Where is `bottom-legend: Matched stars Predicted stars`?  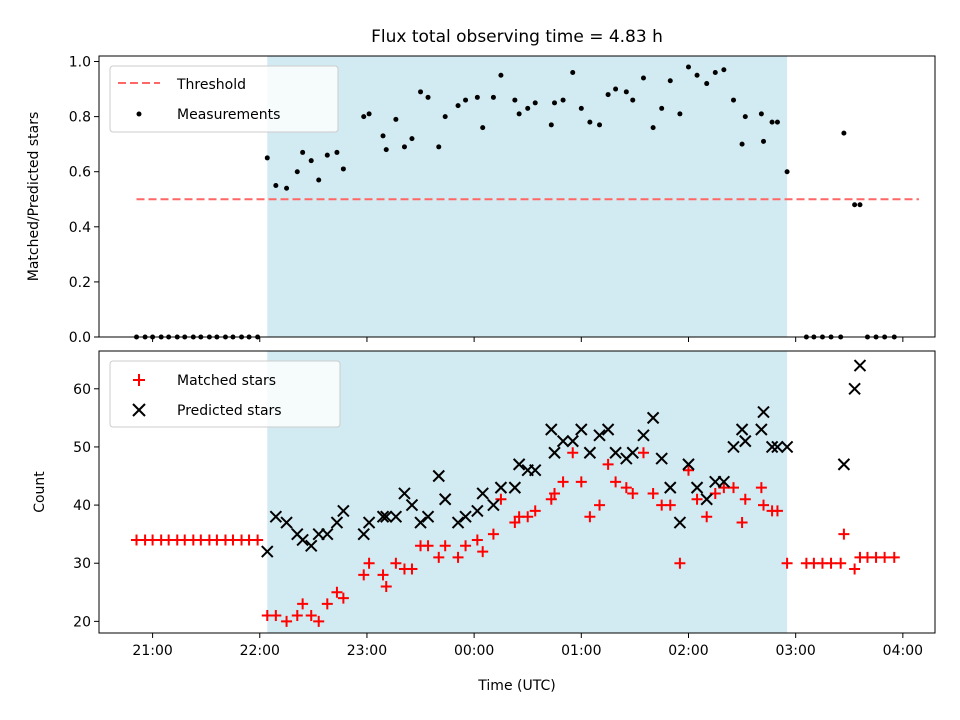
bottom-legend: Matched stars Predicted stars is located at coordinates (225, 394).